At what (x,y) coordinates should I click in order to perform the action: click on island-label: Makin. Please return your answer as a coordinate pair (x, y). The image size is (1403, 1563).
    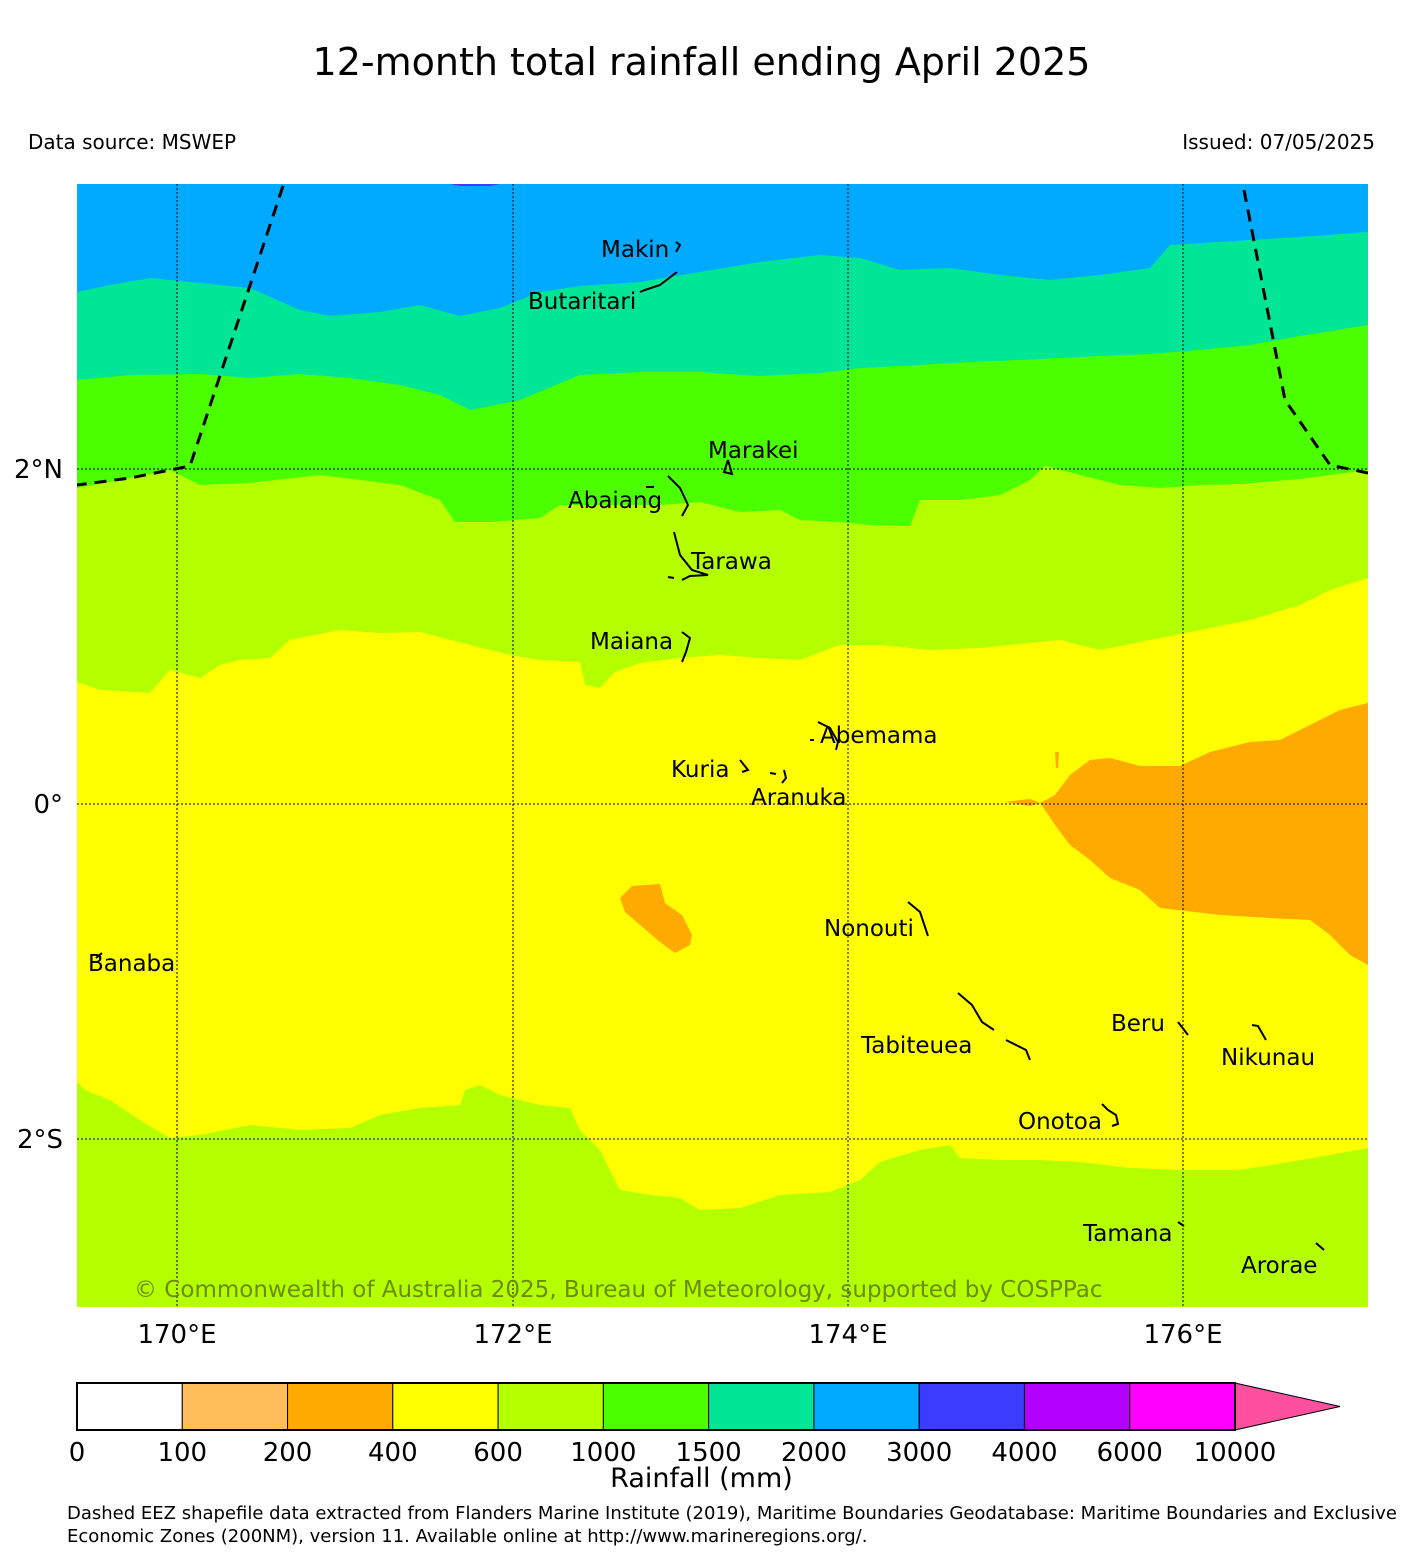
    Looking at the image, I should click on (635, 250).